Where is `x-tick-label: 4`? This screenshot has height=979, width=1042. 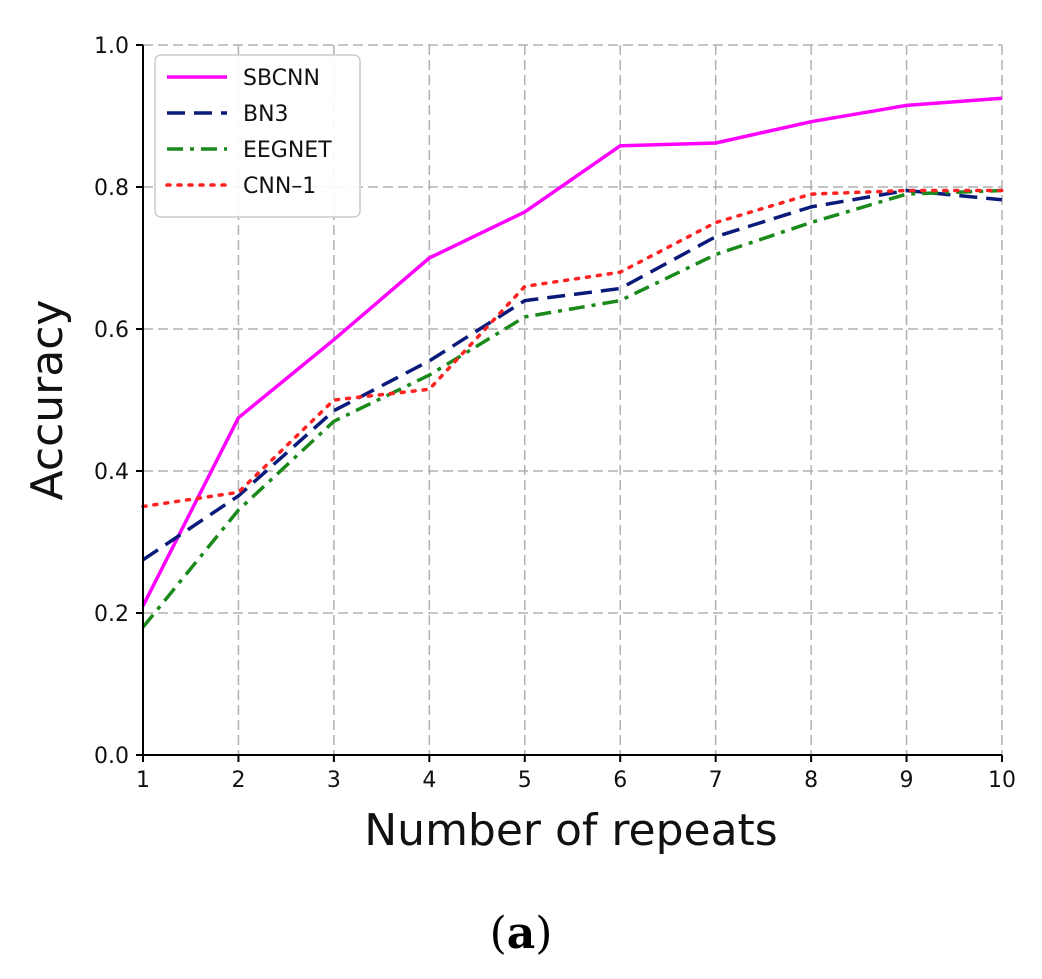
x-tick-label: 4 is located at coordinates (429, 780).